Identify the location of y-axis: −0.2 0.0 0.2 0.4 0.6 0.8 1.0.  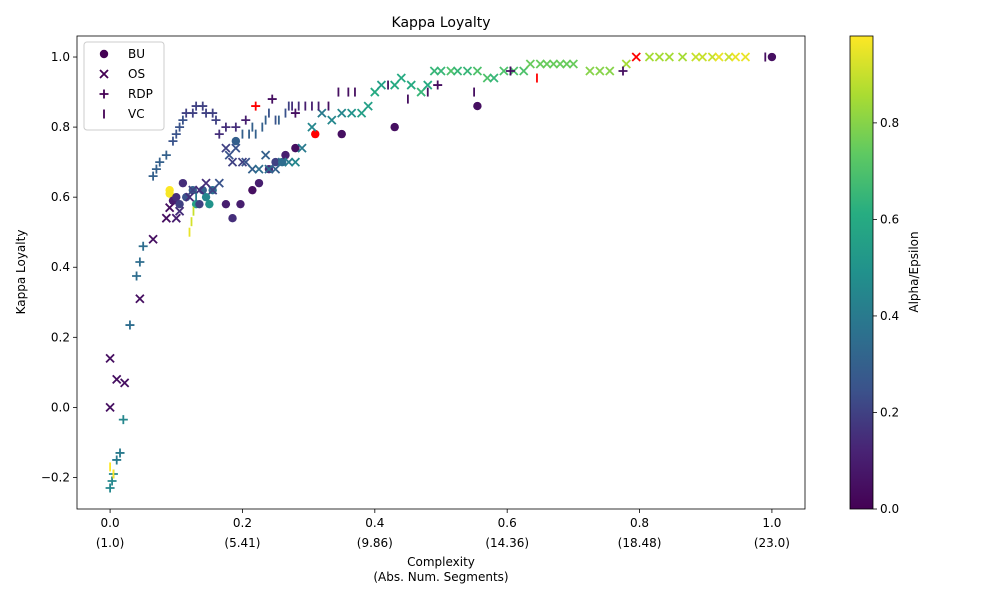
(59, 267).